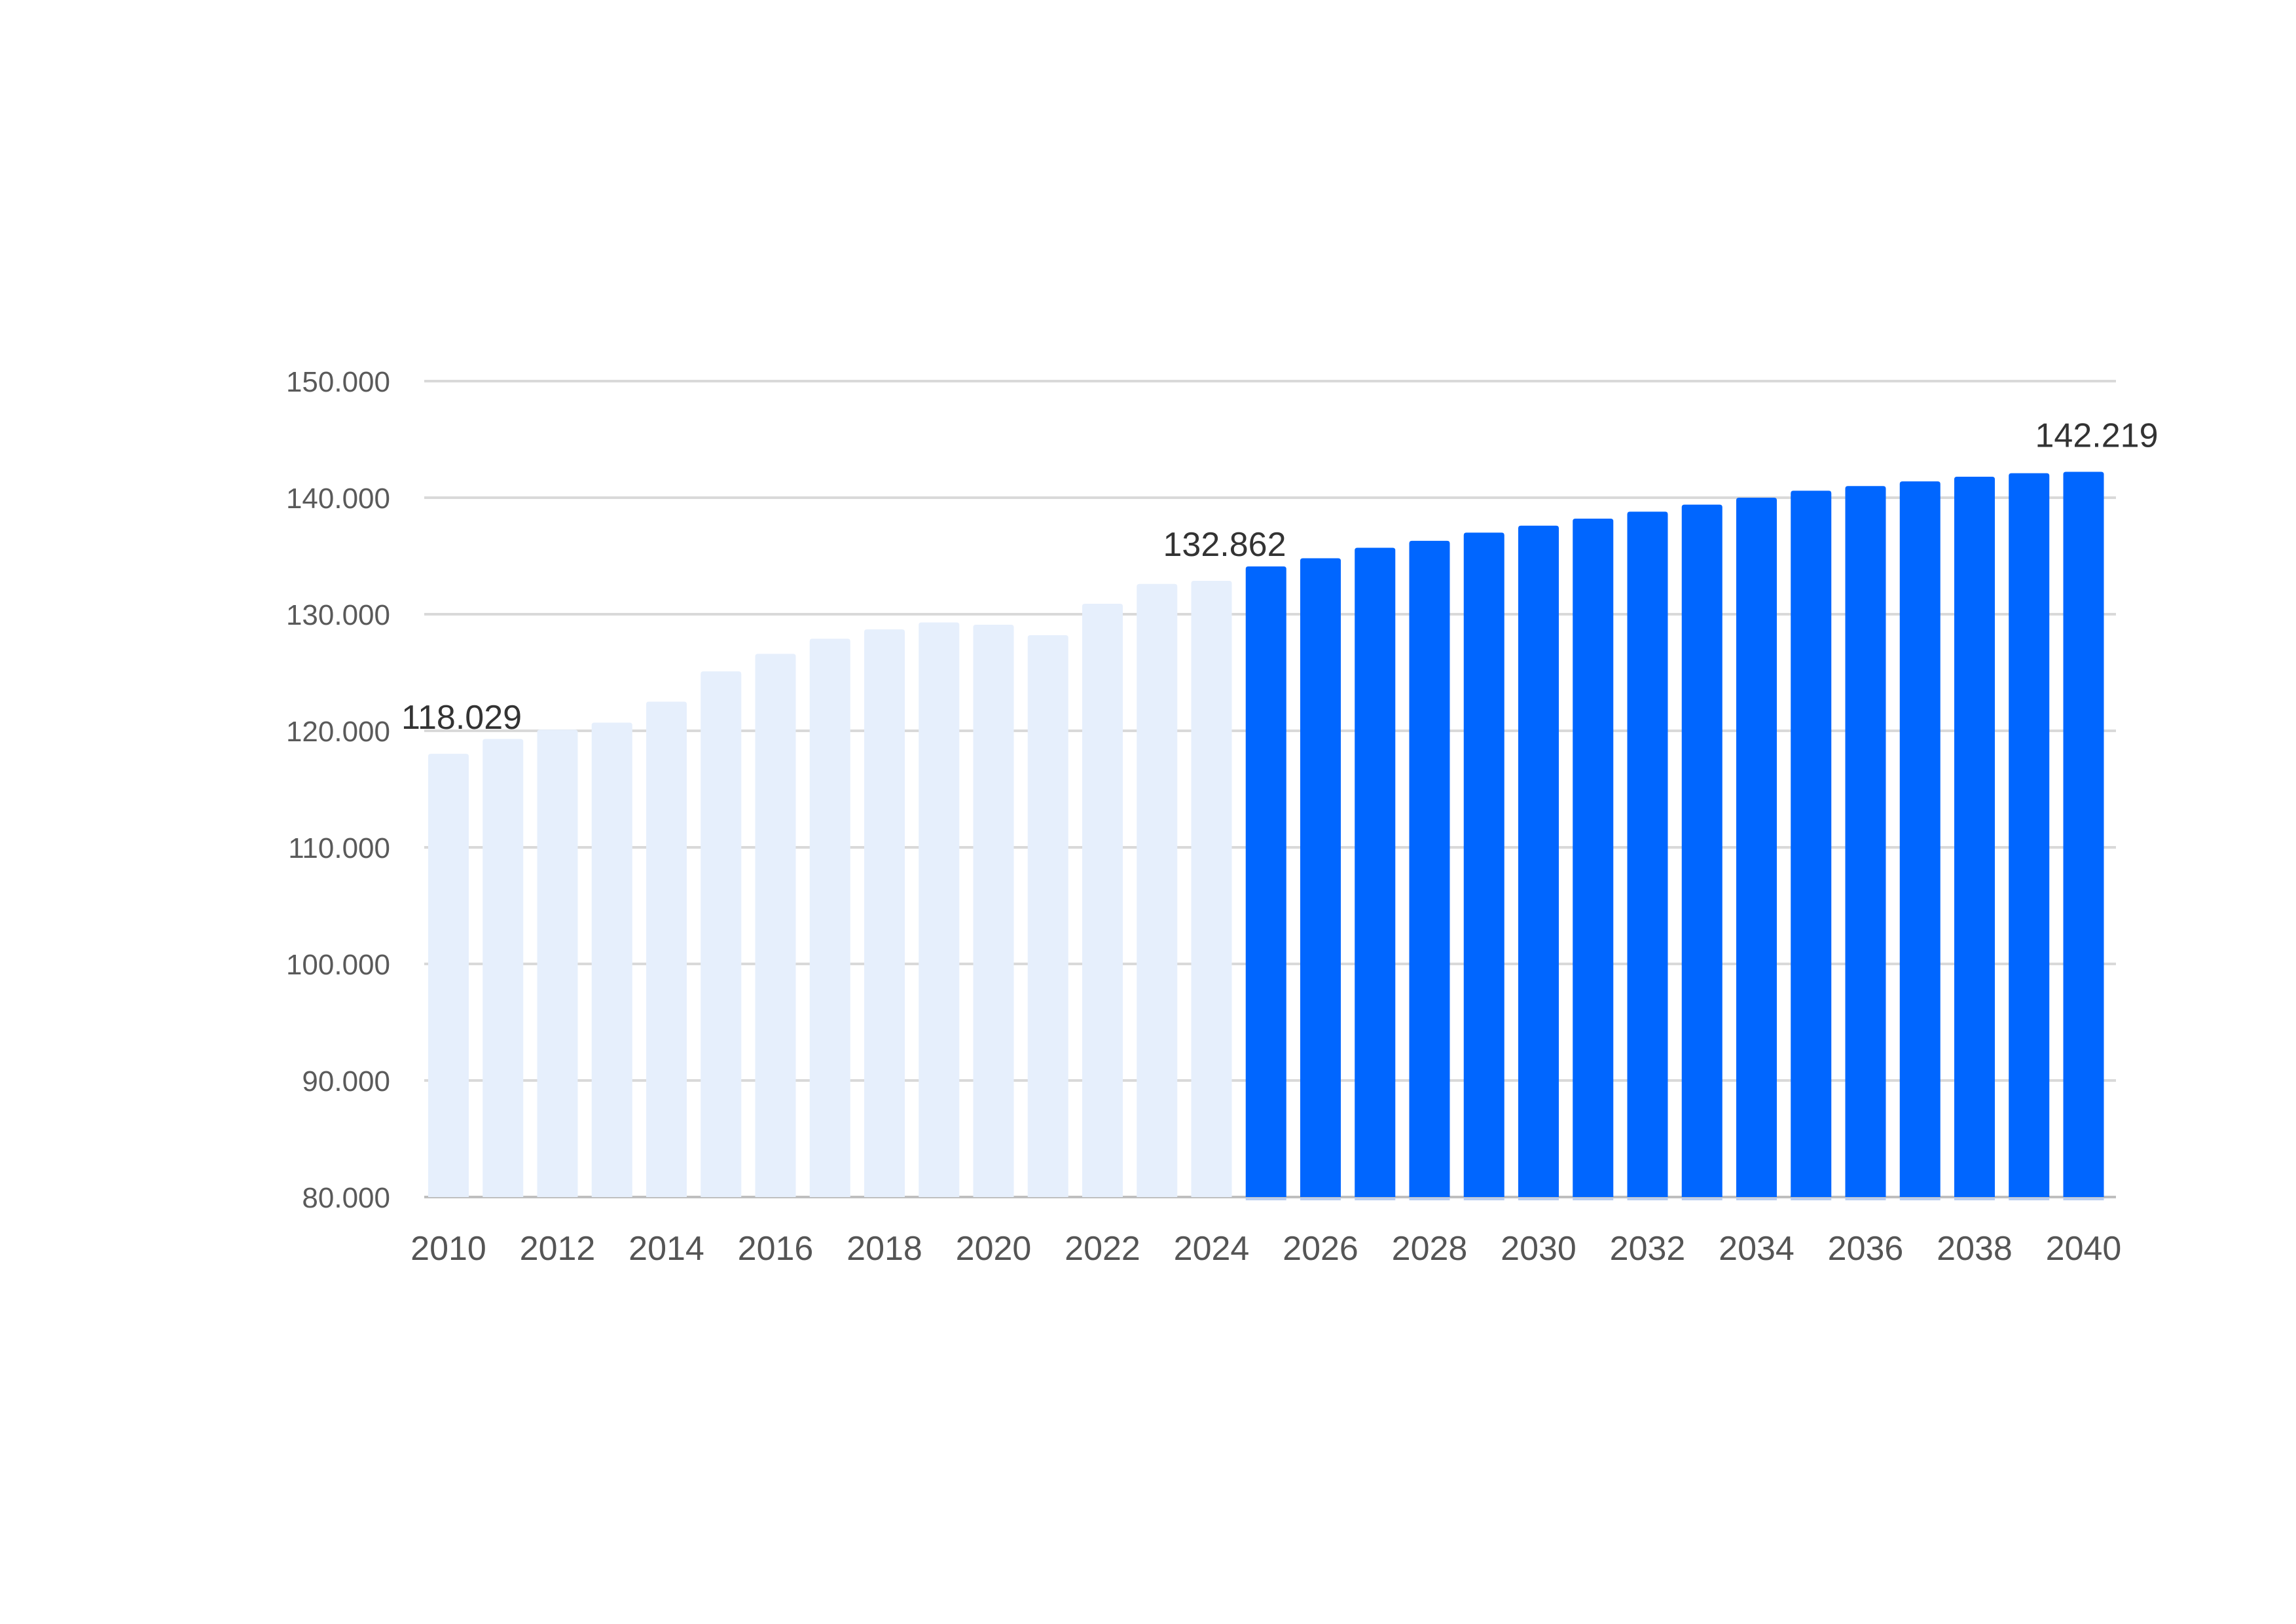 The width and height of the screenshot is (2296, 1624). I want to click on bar-forecast-2034, so click(1756, 847).